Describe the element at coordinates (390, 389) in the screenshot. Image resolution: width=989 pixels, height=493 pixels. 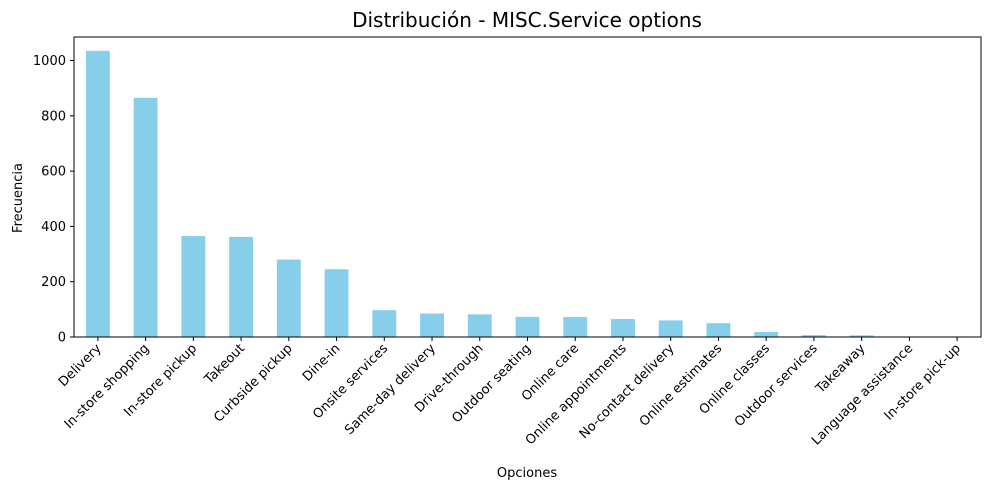
I see `x-tick-label: Same-day delivery` at that location.